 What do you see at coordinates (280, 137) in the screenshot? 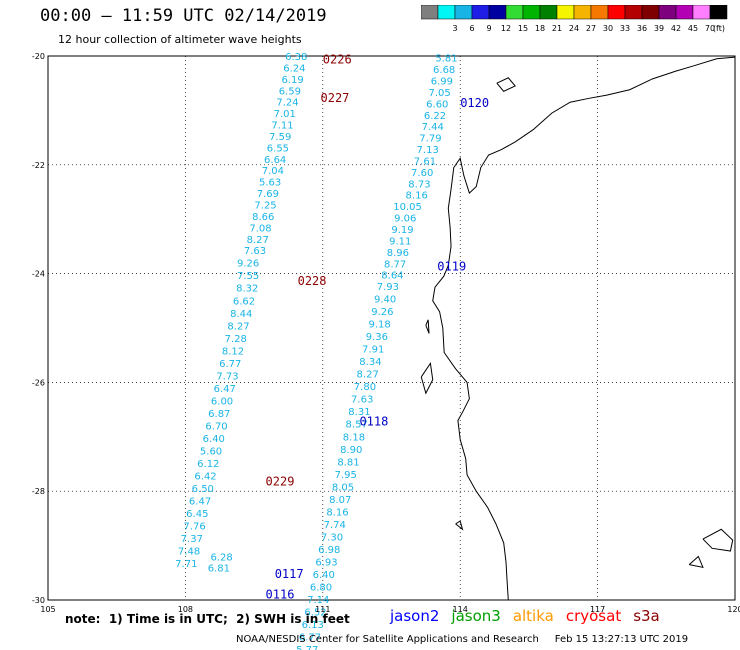
I see `wave-height-label: 7.59` at bounding box center [280, 137].